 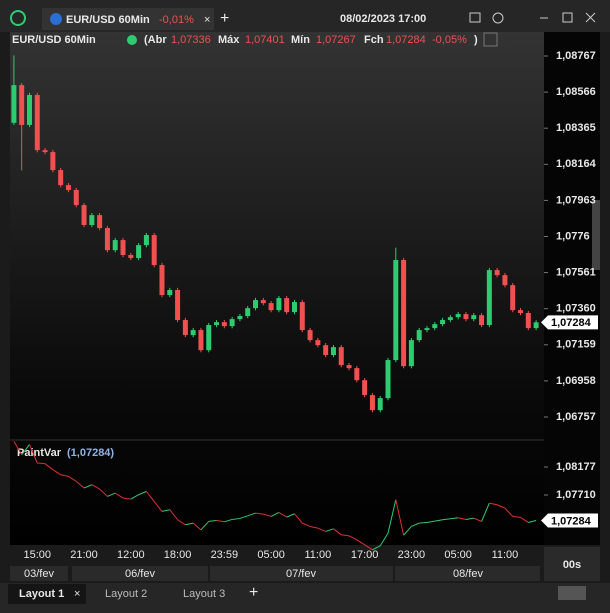 I want to click on tab-symbol: EUR/USD 60Min, so click(x=108, y=20).